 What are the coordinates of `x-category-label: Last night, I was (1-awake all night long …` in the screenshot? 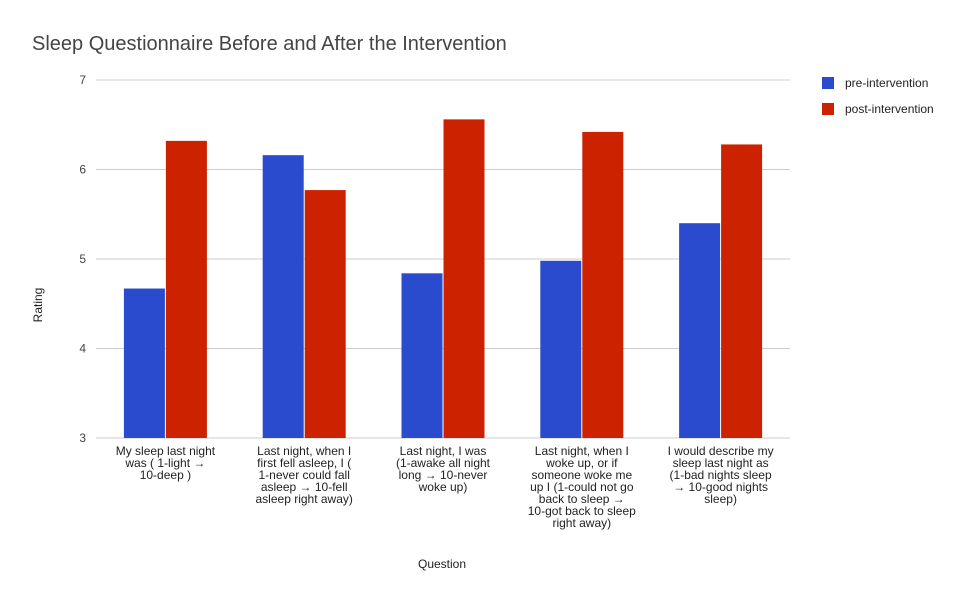 It's located at (443, 469).